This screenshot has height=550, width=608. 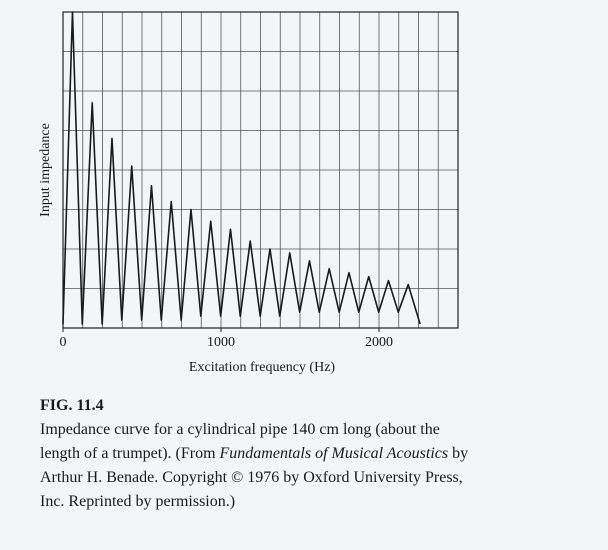 I want to click on x-tick-label: 2000, so click(x=379, y=342).